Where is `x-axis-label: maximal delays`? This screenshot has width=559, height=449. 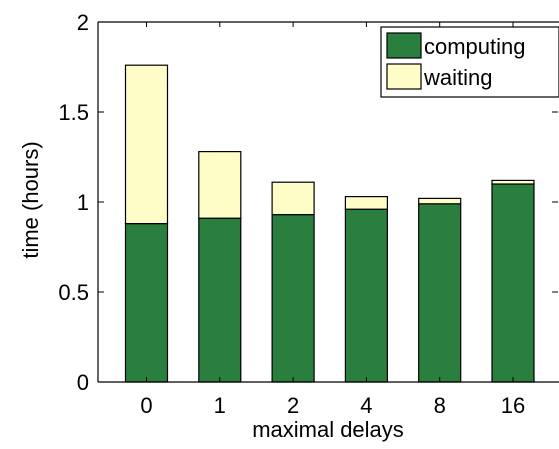
x-axis-label: maximal delays is located at coordinates (328, 429).